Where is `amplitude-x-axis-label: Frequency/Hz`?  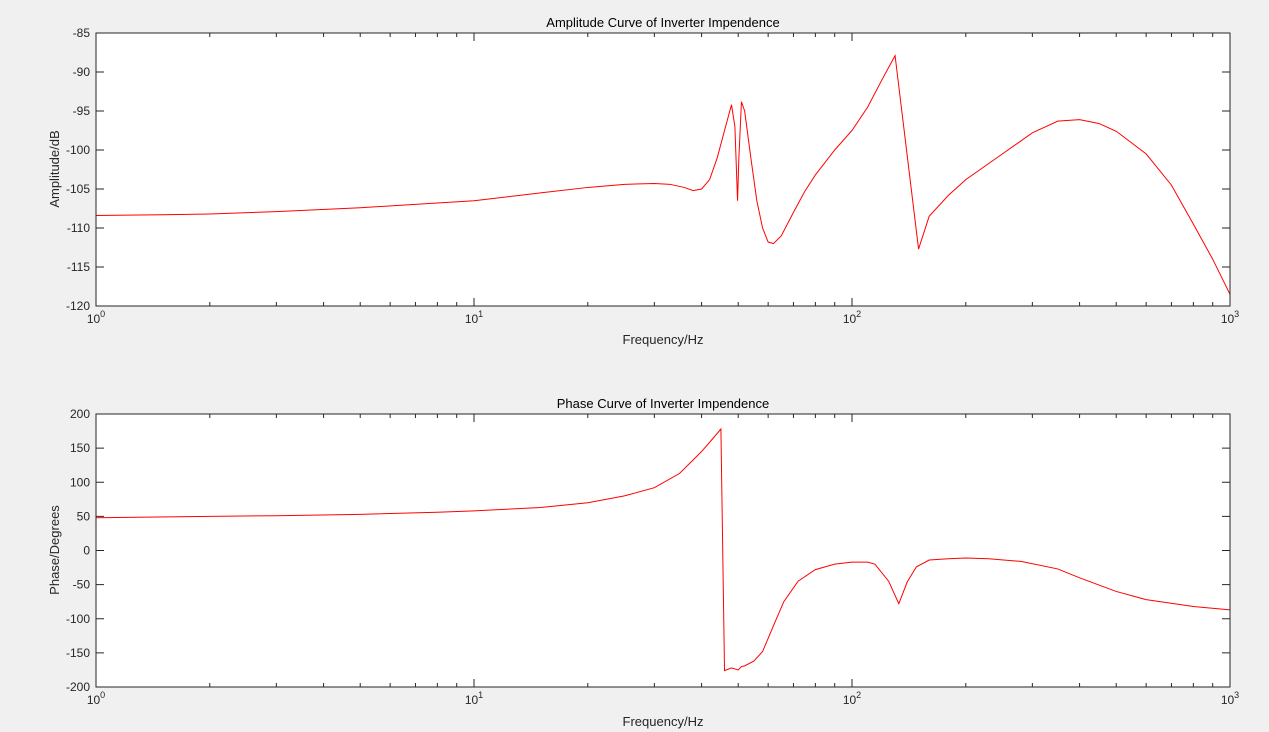
amplitude-x-axis-label: Frequency/Hz is located at coordinates (663, 339).